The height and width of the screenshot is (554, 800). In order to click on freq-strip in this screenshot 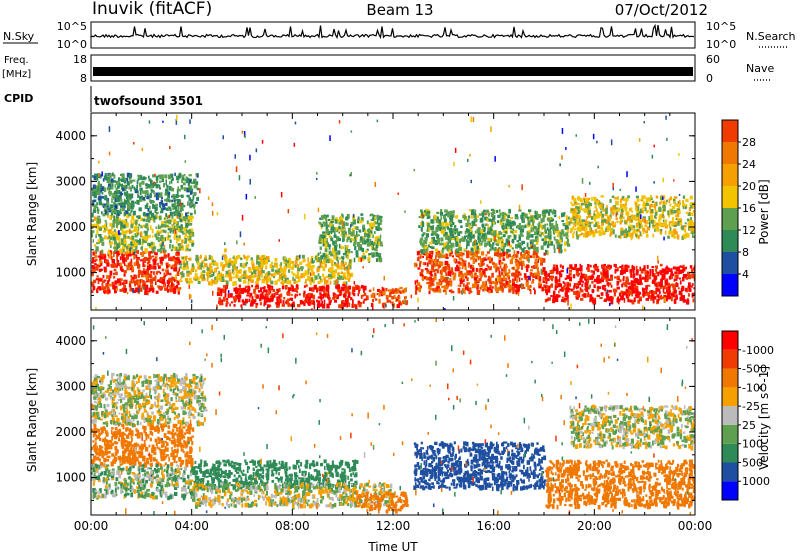, I will do `click(393, 68)`.